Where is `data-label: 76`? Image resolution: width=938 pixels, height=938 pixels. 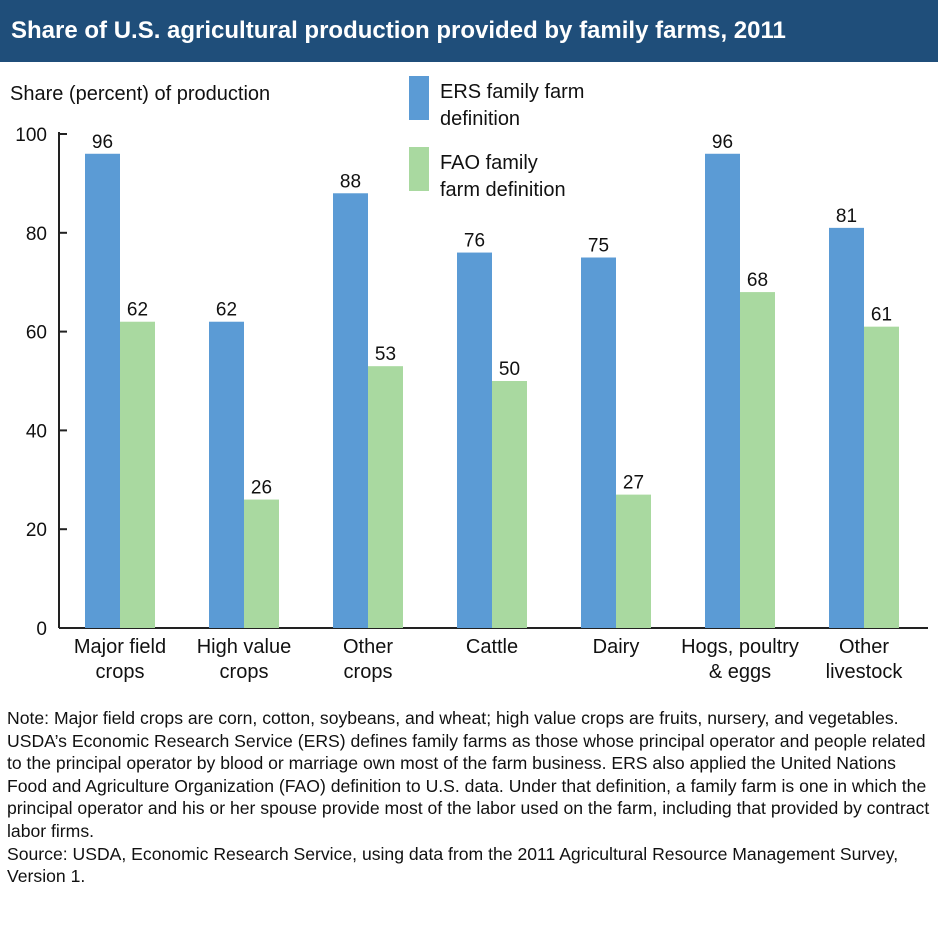 data-label: 76 is located at coordinates (474, 241).